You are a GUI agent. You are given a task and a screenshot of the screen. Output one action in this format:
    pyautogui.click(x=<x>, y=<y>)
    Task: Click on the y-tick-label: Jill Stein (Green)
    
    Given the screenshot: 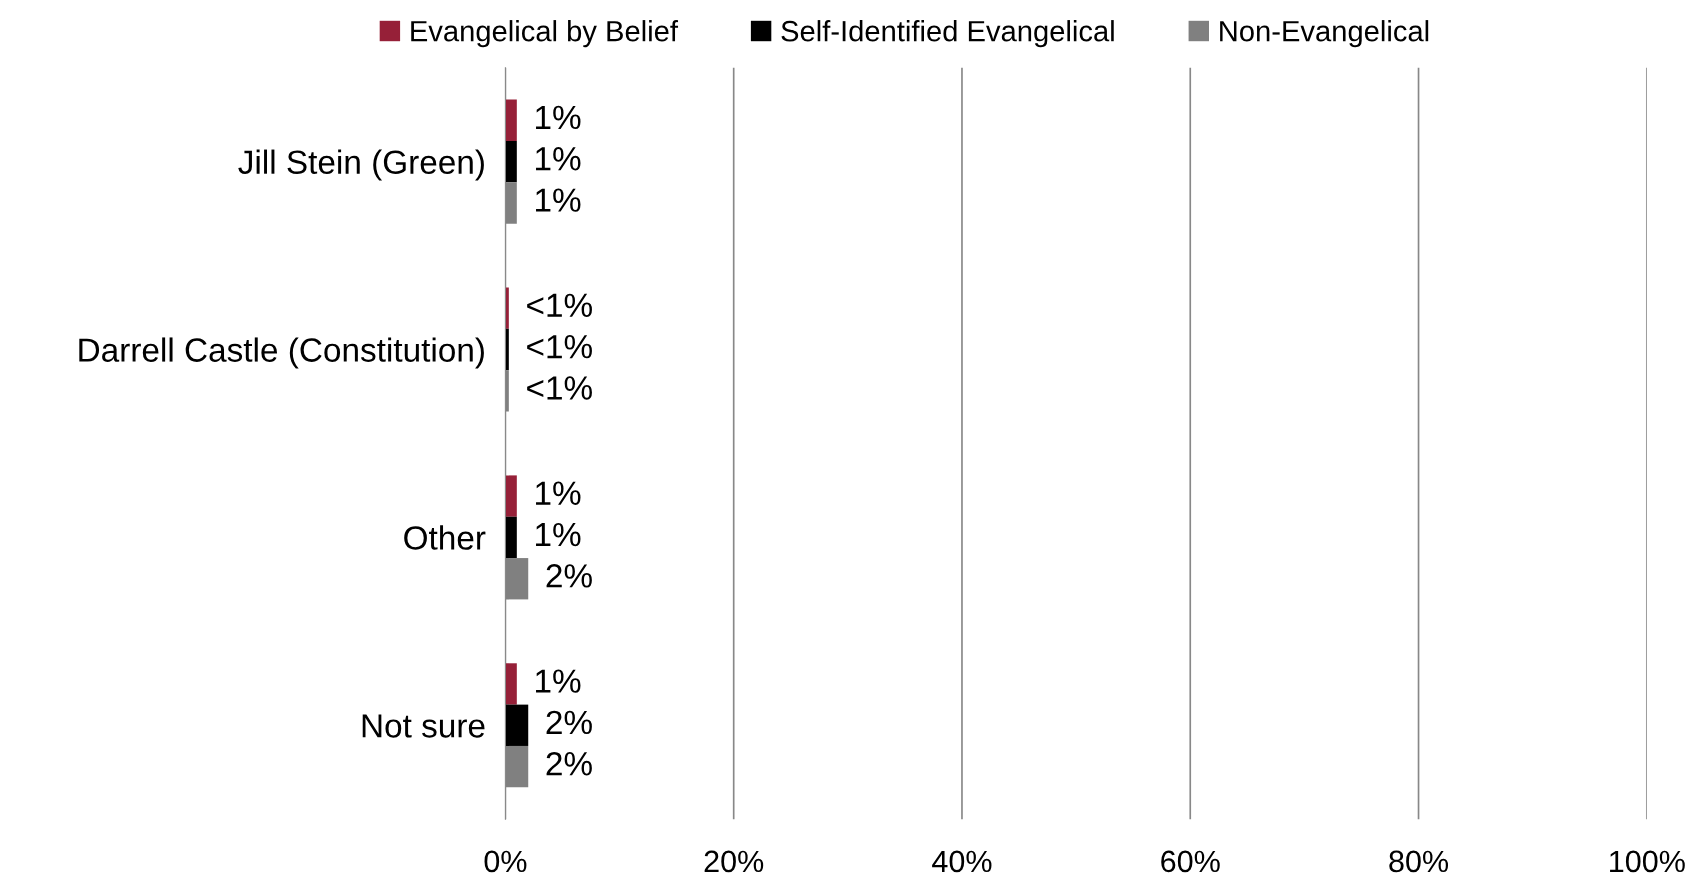 What is the action you would take?
    pyautogui.click(x=361, y=165)
    